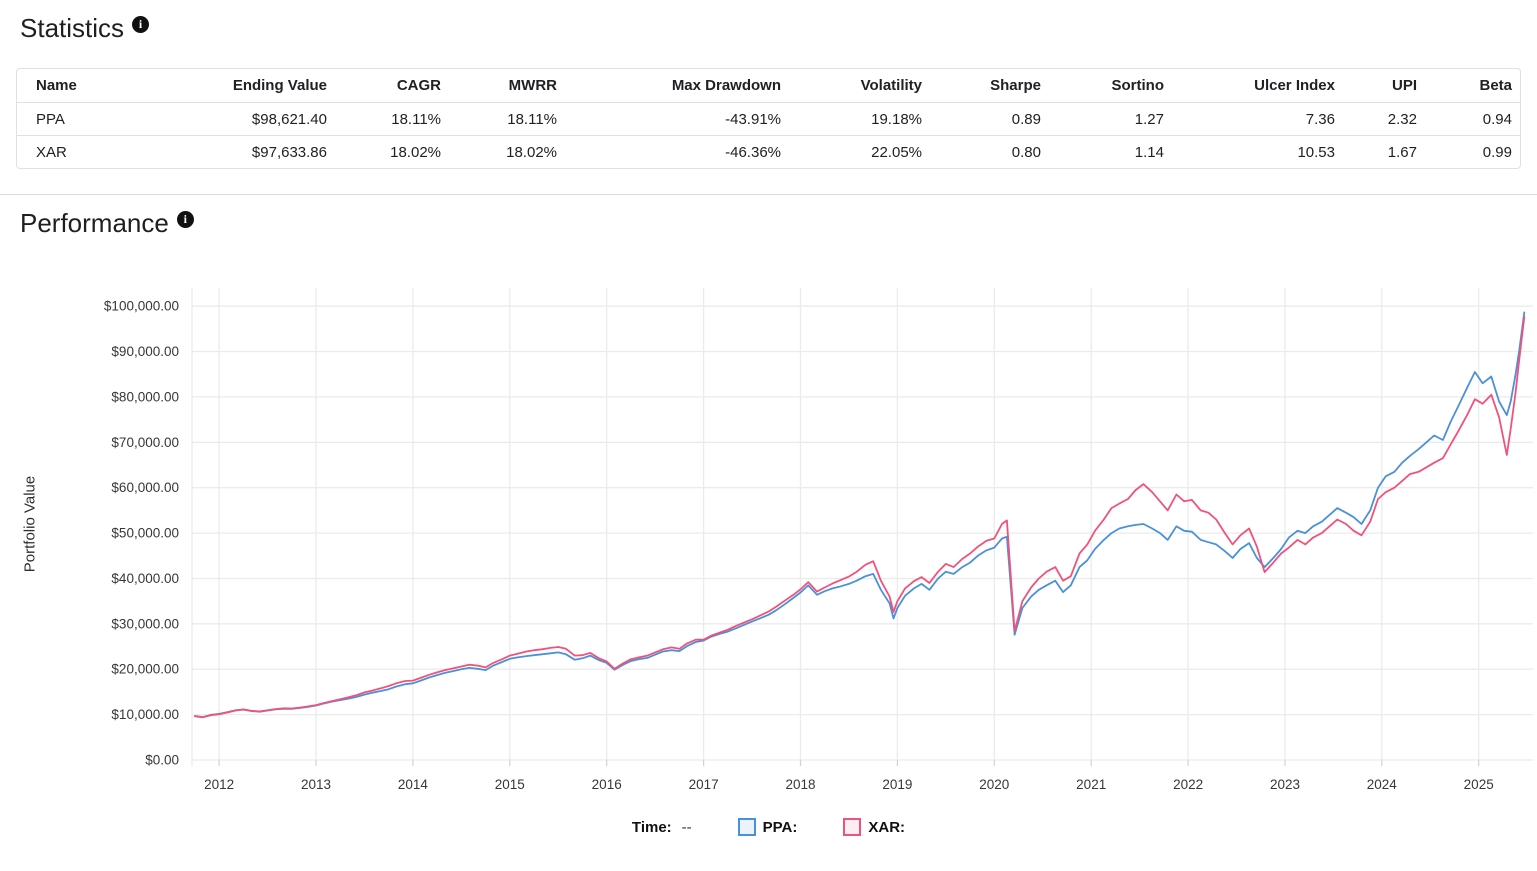  Describe the element at coordinates (607, 784) in the screenshot. I see `x-axis-tick-label: 2016` at that location.